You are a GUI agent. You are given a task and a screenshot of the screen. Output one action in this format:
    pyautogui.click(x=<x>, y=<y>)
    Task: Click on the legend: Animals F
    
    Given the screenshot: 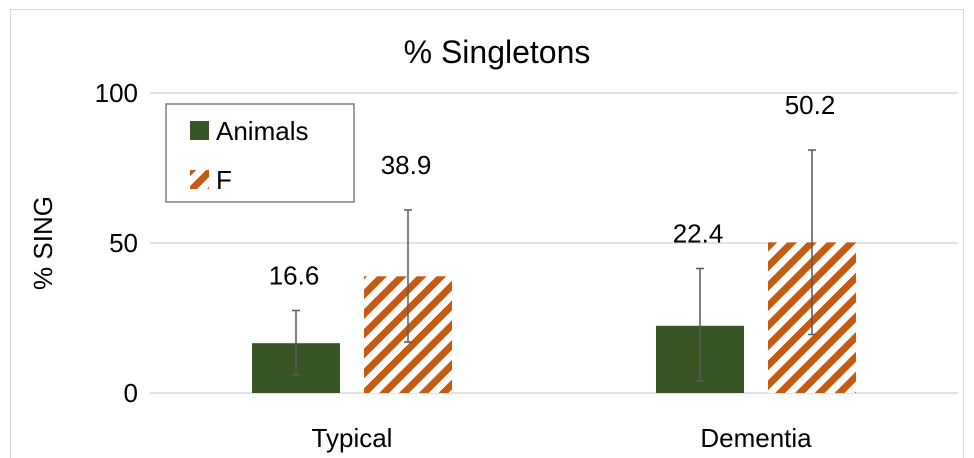 What is the action you would take?
    pyautogui.click(x=260, y=153)
    